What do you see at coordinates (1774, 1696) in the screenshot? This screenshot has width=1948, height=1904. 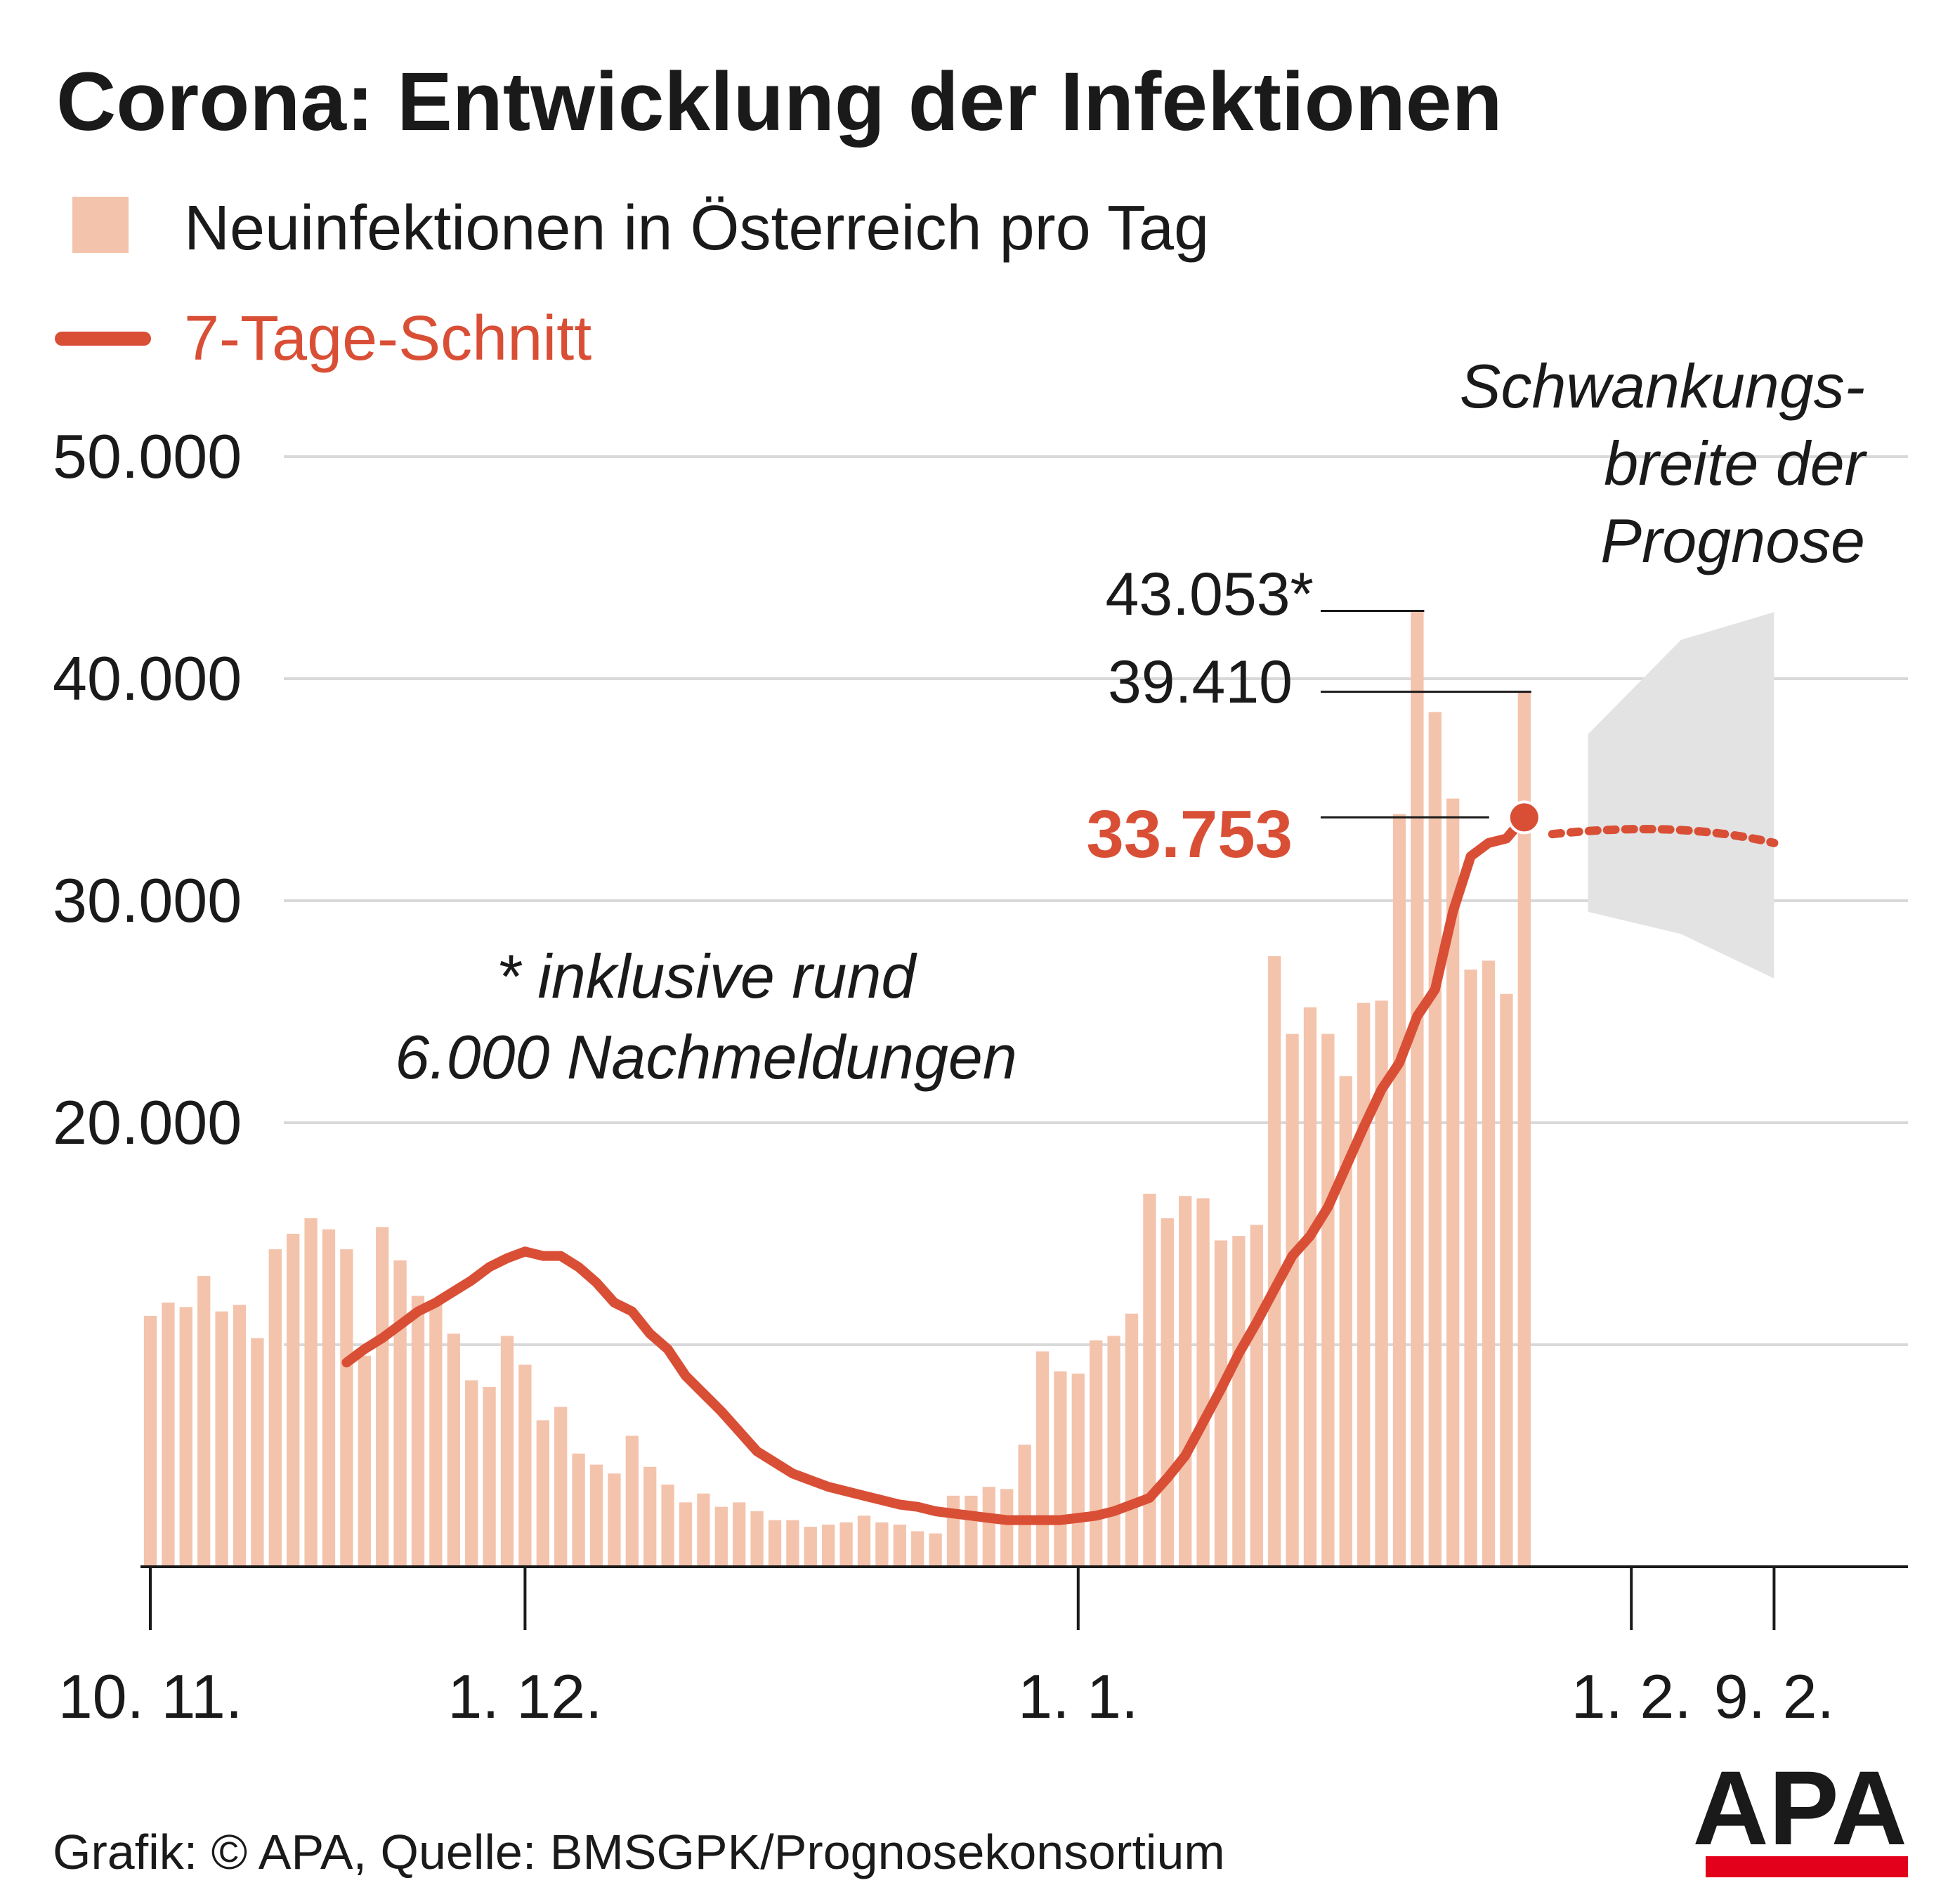 I see `x-tick-label: 9. 2.` at bounding box center [1774, 1696].